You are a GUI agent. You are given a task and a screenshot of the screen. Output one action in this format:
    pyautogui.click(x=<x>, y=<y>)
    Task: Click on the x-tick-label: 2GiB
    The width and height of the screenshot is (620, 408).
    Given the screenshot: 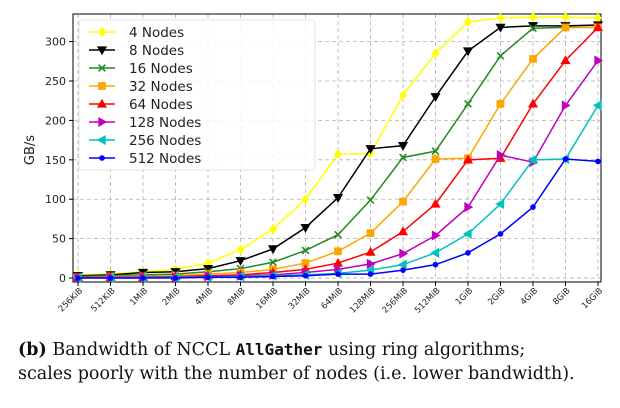 What is the action you would take?
    pyautogui.click(x=496, y=296)
    